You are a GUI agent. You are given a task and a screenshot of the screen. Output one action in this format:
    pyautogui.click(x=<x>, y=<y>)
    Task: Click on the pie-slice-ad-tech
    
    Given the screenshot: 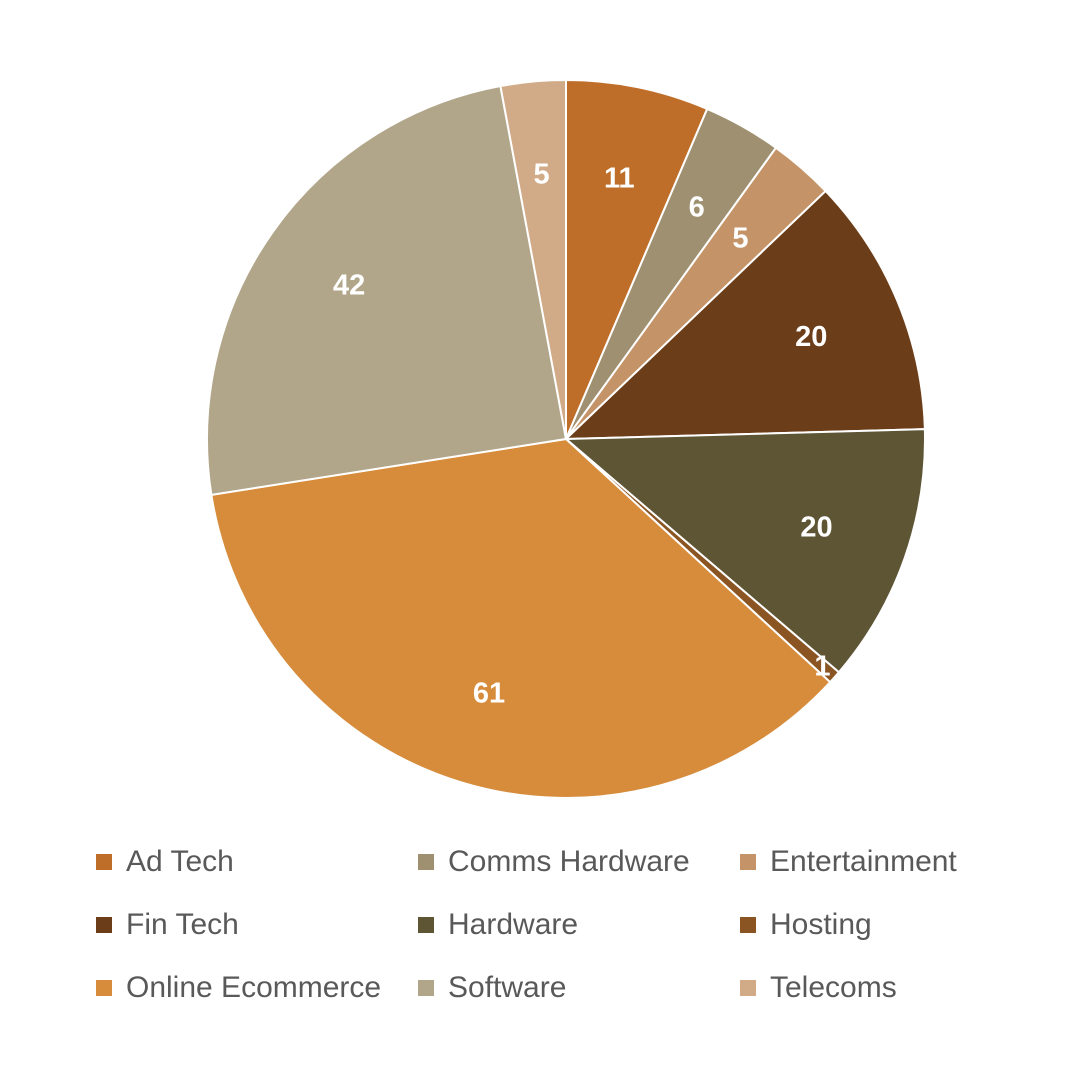 What is the action you would take?
    pyautogui.click(x=637, y=259)
    